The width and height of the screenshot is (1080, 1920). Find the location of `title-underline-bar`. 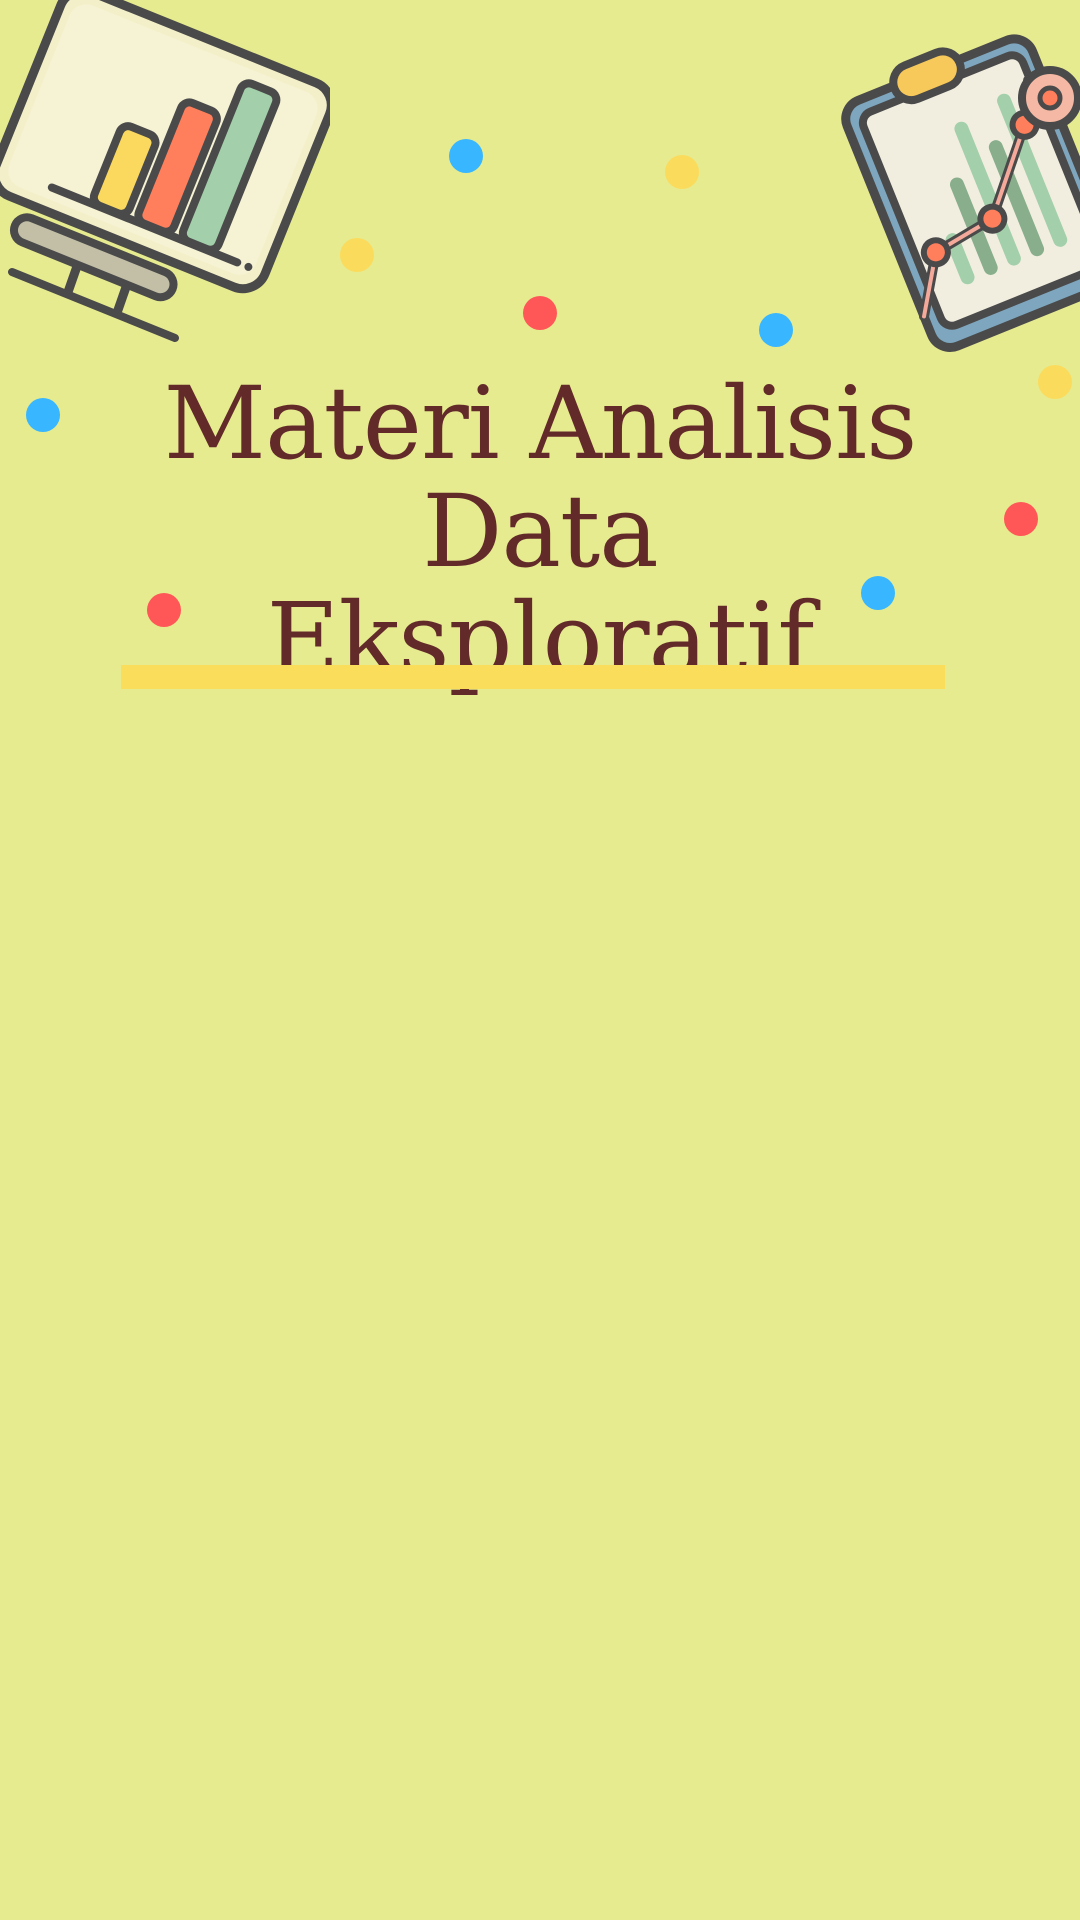

title-underline-bar is located at coordinates (533, 677).